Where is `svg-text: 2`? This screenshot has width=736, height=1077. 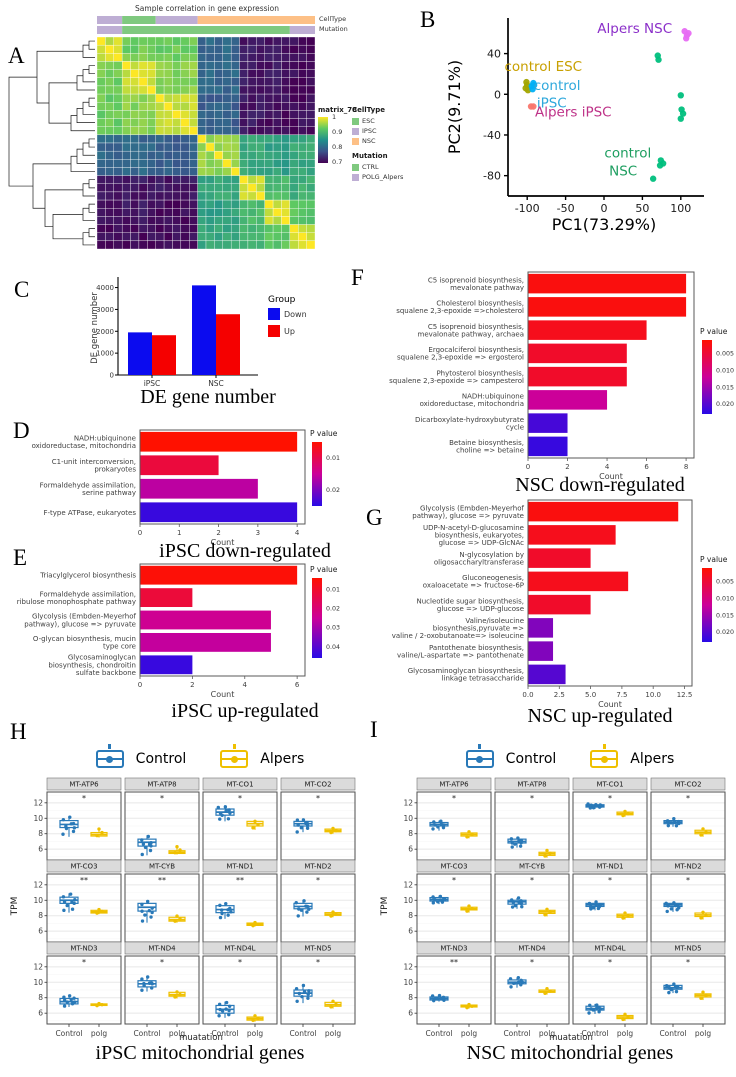
svg-text: 2 is located at coordinates (567, 467).